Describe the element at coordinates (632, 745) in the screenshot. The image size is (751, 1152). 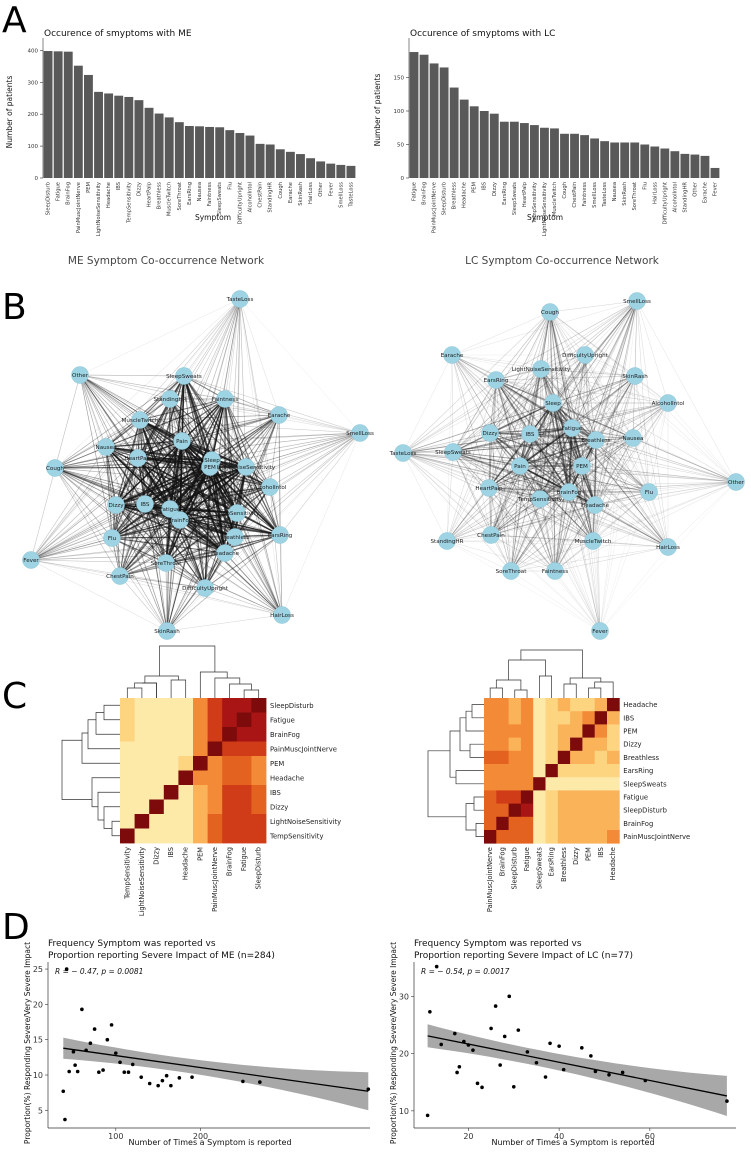
I see `row-label: Dizzy` at that location.